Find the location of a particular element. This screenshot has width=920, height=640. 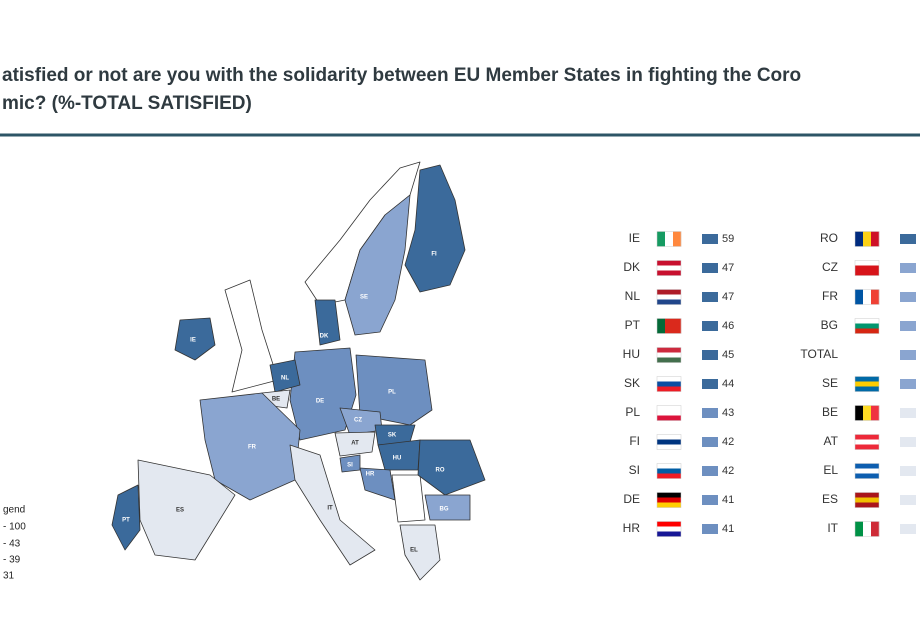

map-label: DK is located at coordinates (324, 337).